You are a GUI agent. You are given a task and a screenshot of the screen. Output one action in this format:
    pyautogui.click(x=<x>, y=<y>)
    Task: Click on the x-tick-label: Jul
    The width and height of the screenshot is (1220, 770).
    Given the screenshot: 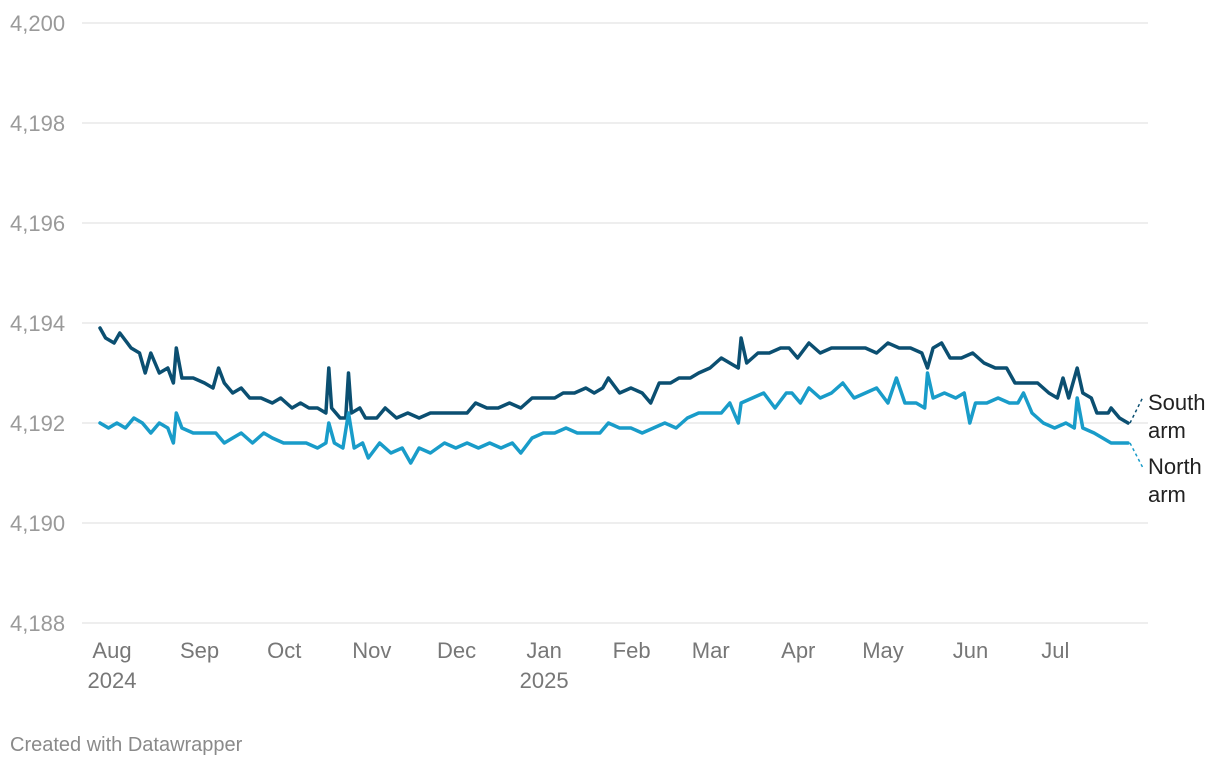 What is the action you would take?
    pyautogui.click(x=1055, y=650)
    